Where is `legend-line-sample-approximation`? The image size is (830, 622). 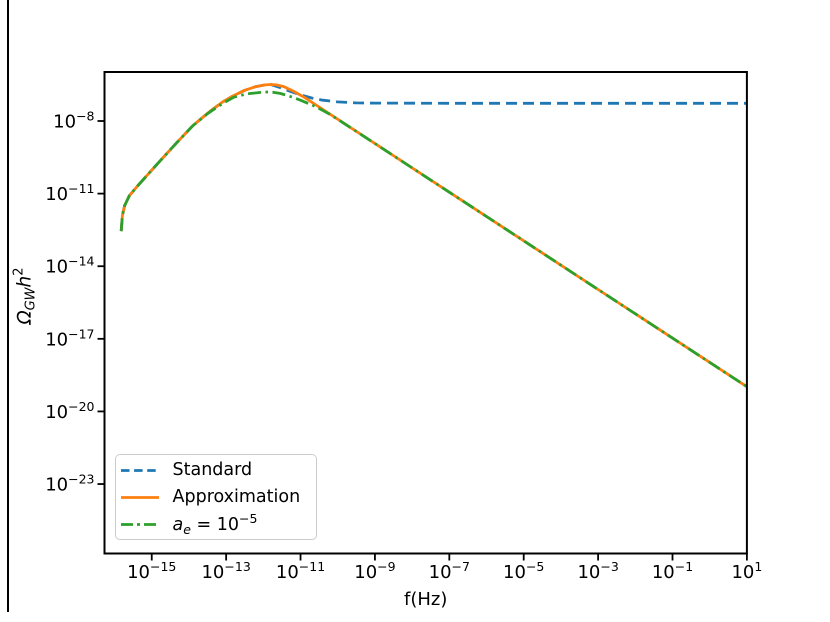
legend-line-sample-approximation is located at coordinates (139, 497).